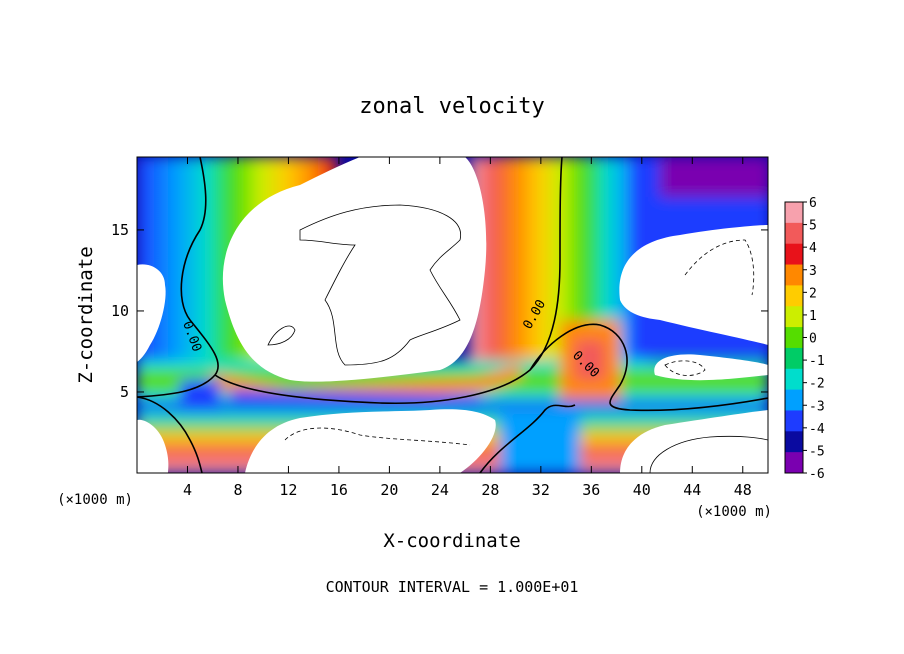 This screenshot has width=904, height=654. I want to click on colorbar-tick-label: -2, so click(817, 384).